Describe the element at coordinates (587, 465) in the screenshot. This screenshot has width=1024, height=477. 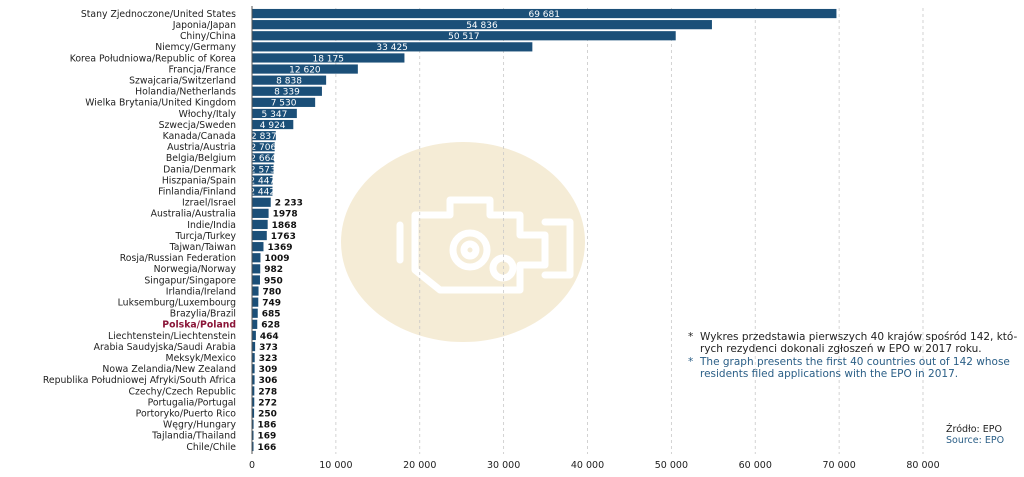
I see `x-tick-label: 40 000` at that location.